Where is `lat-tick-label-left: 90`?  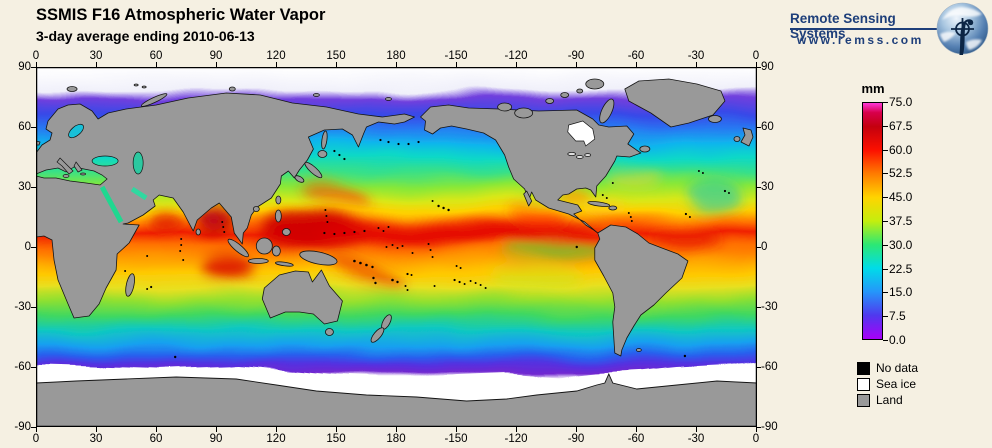 lat-tick-label-left: 90 is located at coordinates (24, 67).